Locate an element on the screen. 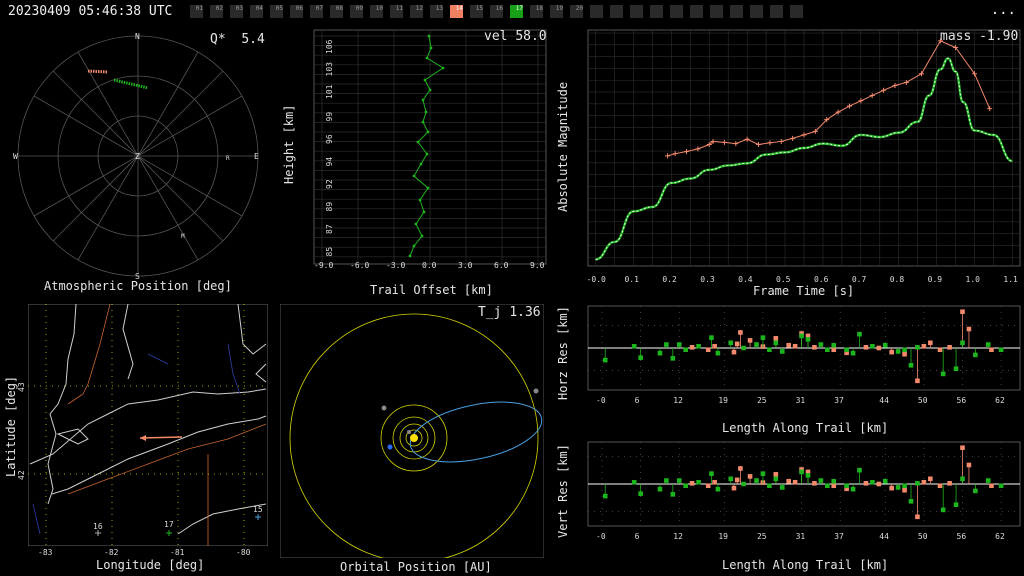  station-toggle-20: 20 is located at coordinates (576, 11).